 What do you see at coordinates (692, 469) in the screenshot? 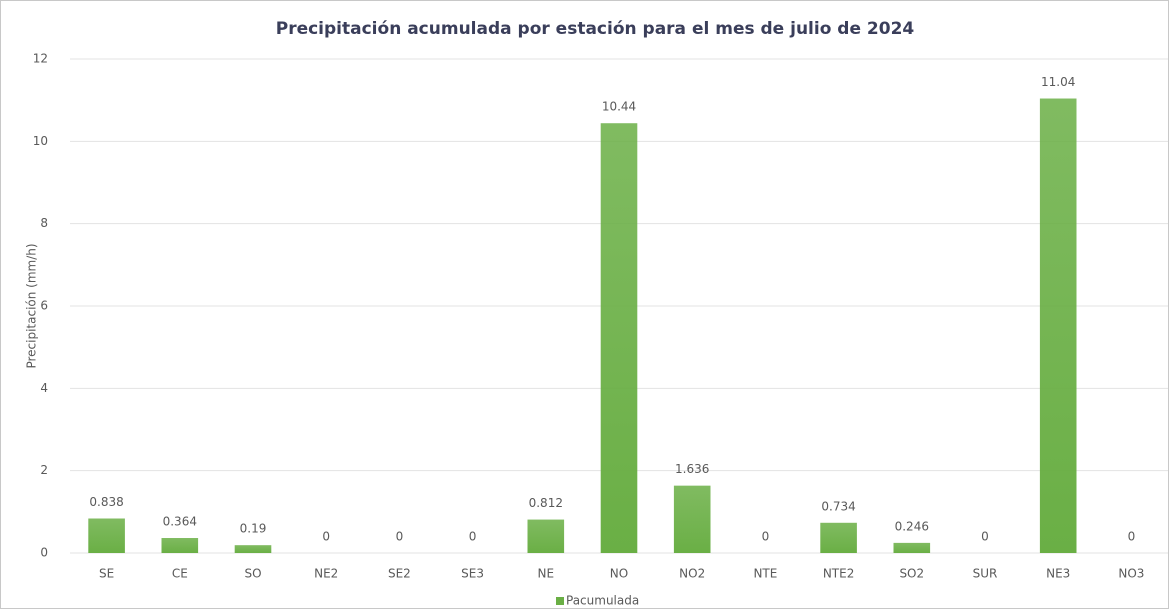
I see `data-label: 1.636` at bounding box center [692, 469].